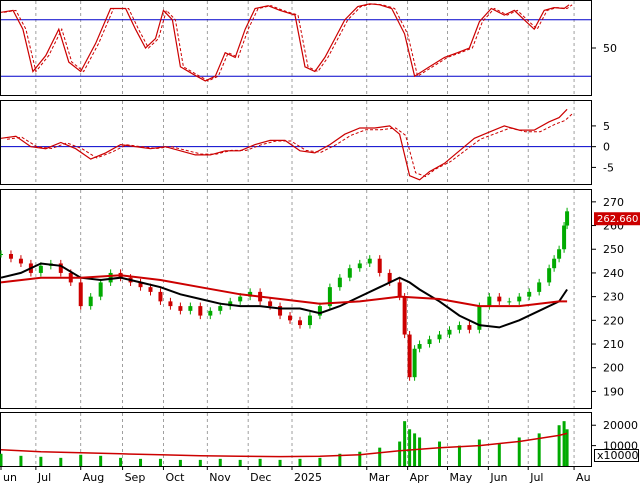 Image resolution: width=641 pixels, height=485 pixels. What do you see at coordinates (288, 42) in the screenshot?
I see `stochastic-signal-line` at bounding box center [288, 42].